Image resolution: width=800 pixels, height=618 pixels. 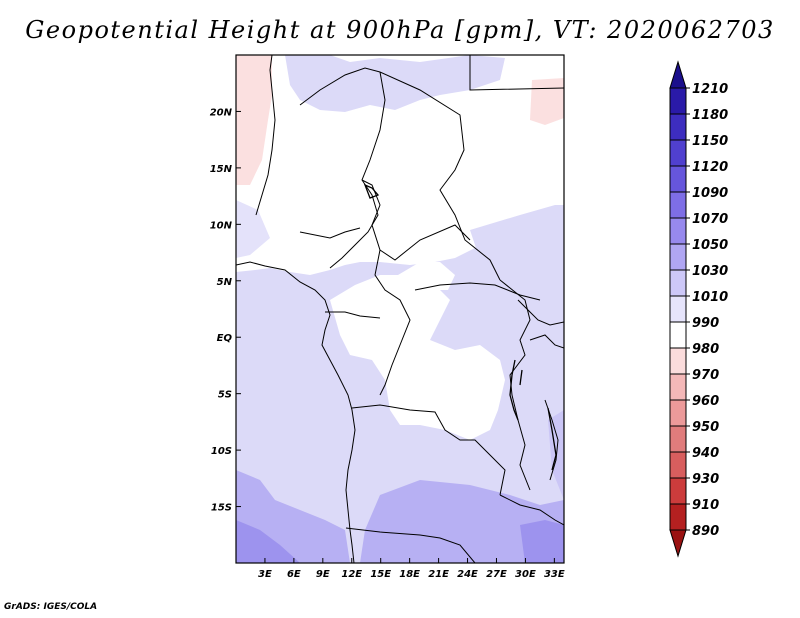 I want to click on lon-tick-label: 9E, so click(x=323, y=574).